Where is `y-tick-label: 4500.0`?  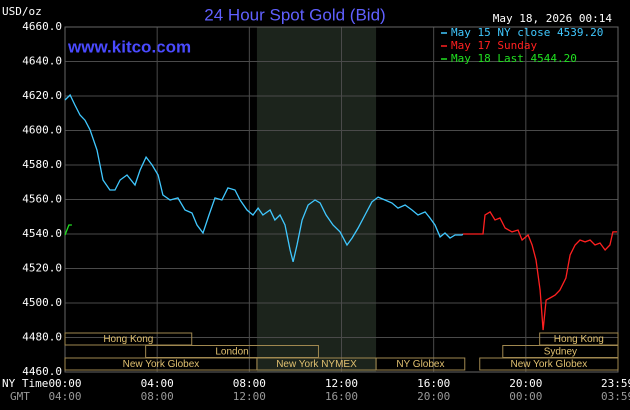
y-tick-label: 4500.0 is located at coordinates (42, 302).